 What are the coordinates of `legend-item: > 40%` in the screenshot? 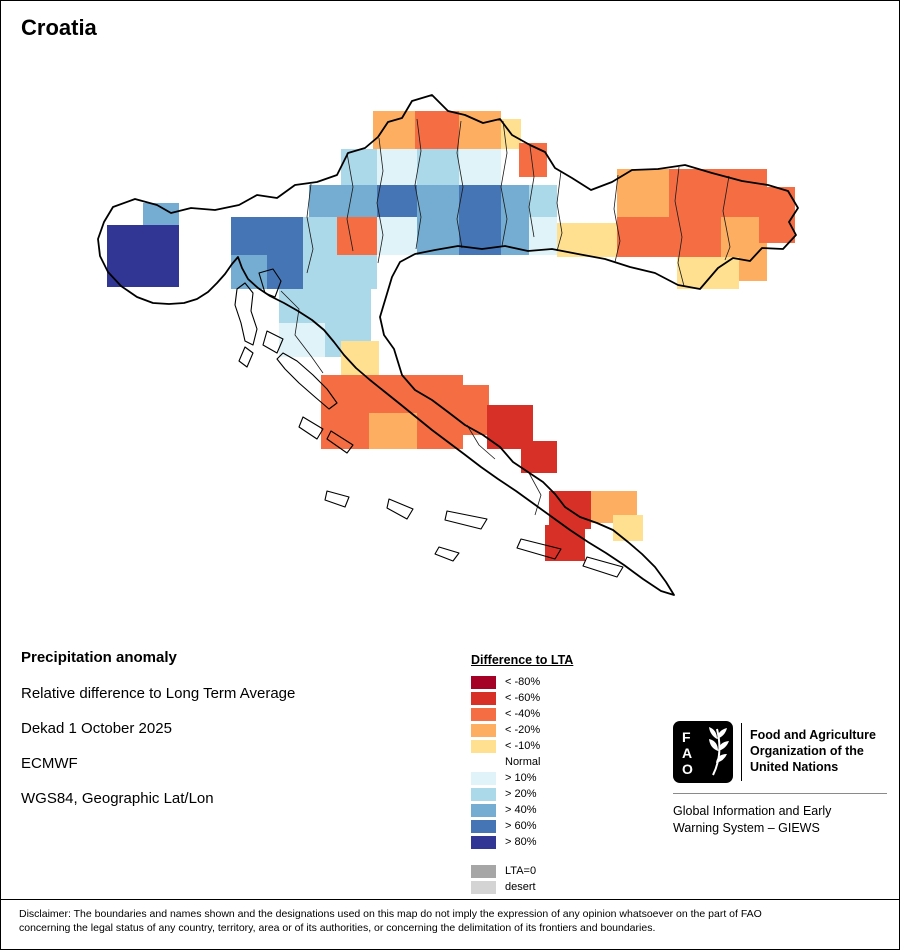 It's located at (522, 810).